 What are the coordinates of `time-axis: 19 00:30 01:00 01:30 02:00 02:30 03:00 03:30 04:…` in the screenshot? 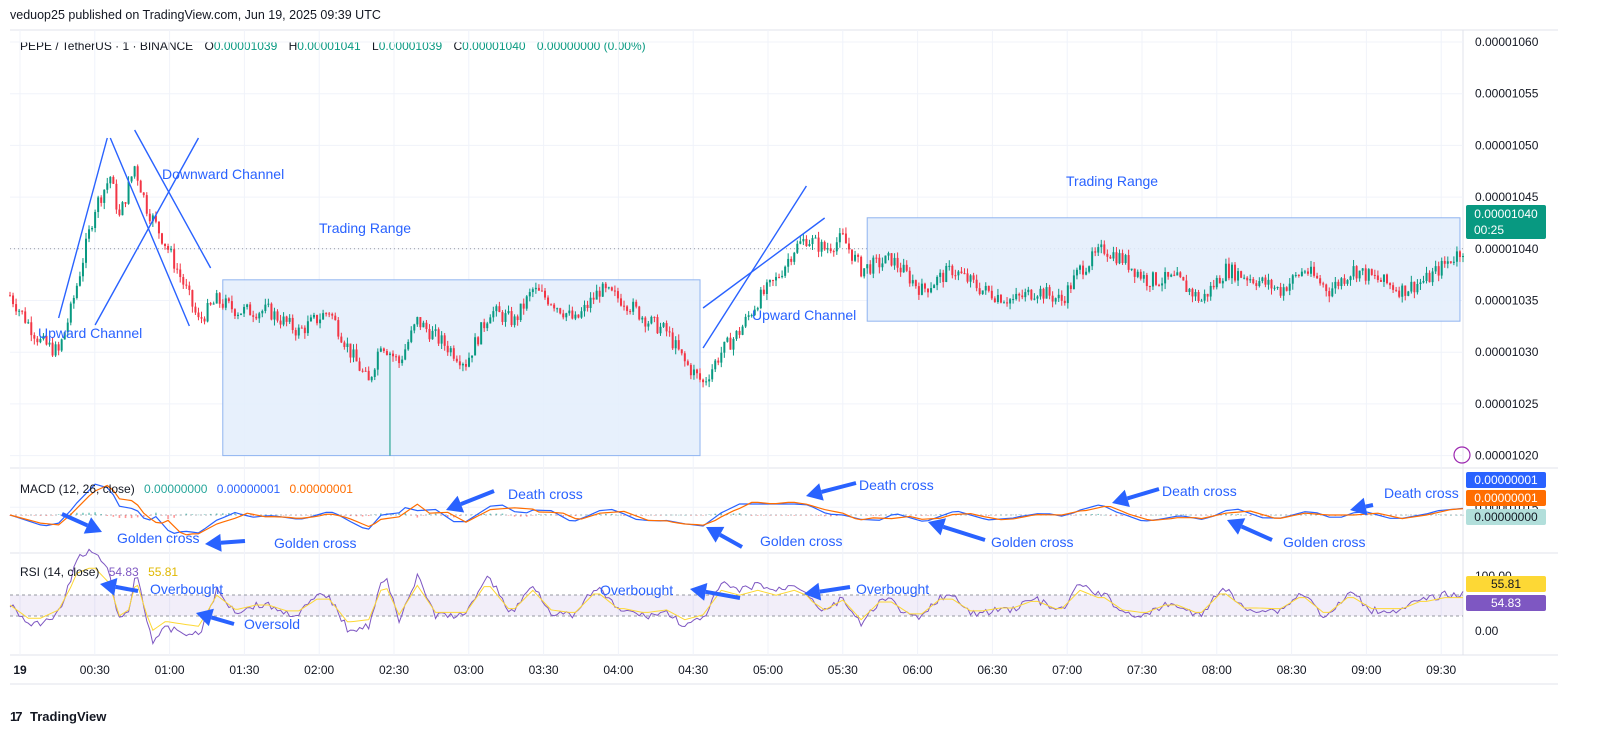 It's located at (734, 670).